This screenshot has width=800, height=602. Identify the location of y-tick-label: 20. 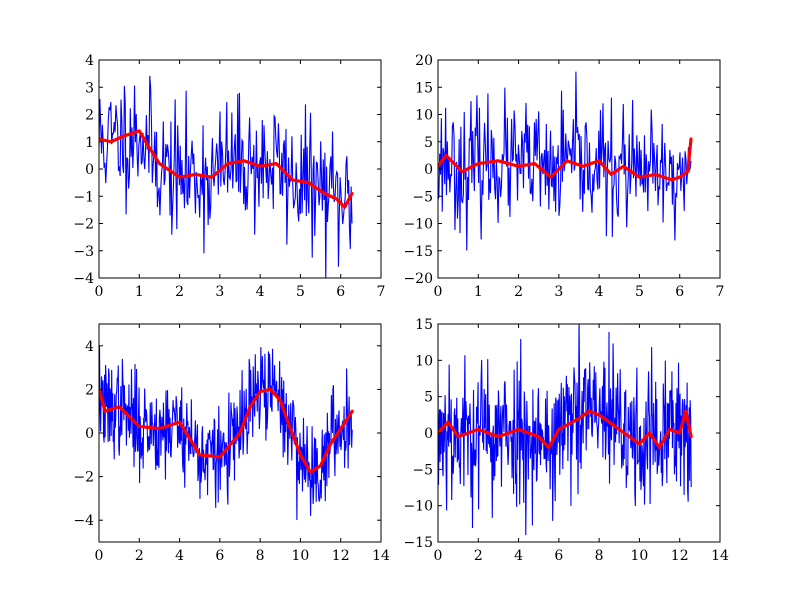
(424, 61).